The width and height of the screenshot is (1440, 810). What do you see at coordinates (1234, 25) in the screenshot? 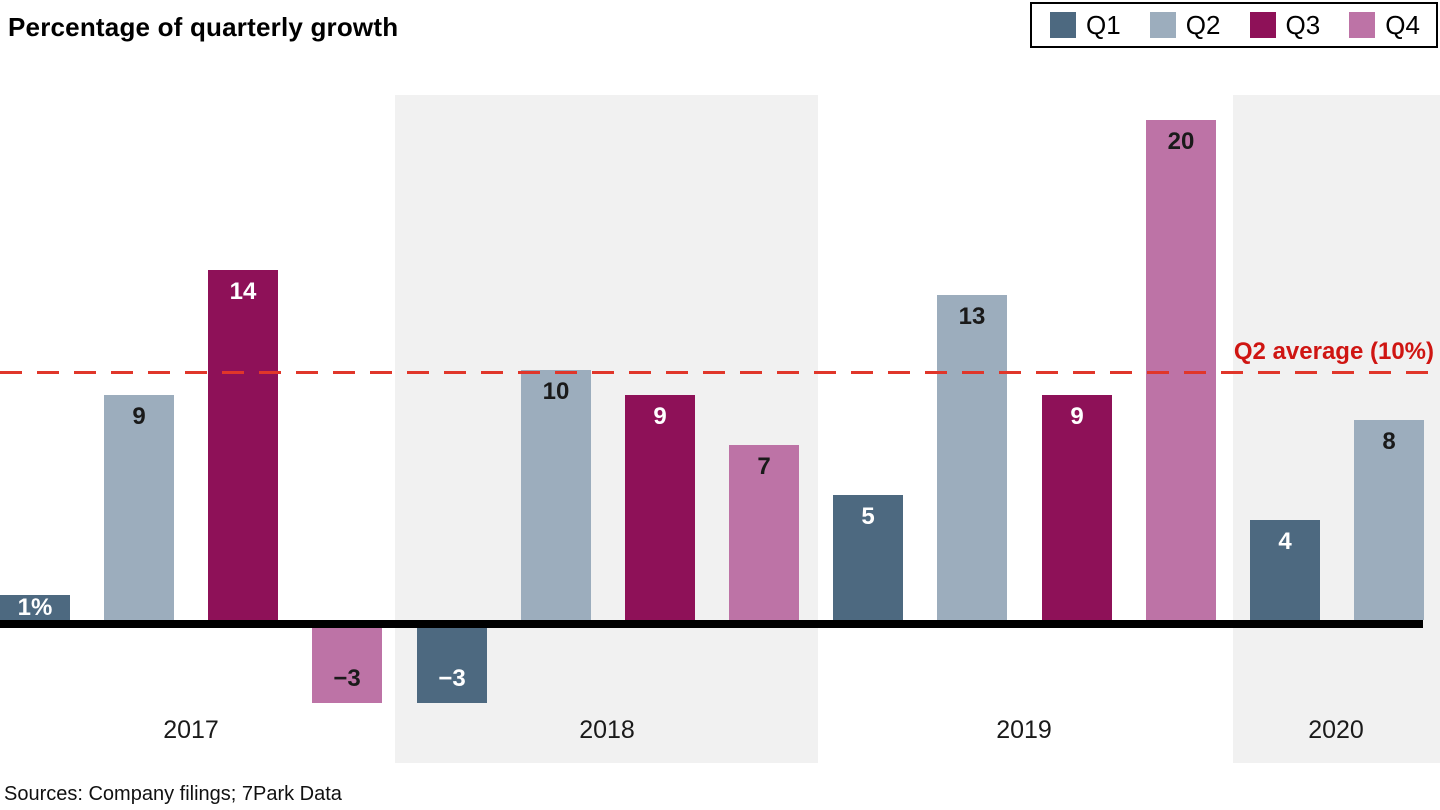
I see `legend: Q1 Q2 Q3 Q4` at bounding box center [1234, 25].